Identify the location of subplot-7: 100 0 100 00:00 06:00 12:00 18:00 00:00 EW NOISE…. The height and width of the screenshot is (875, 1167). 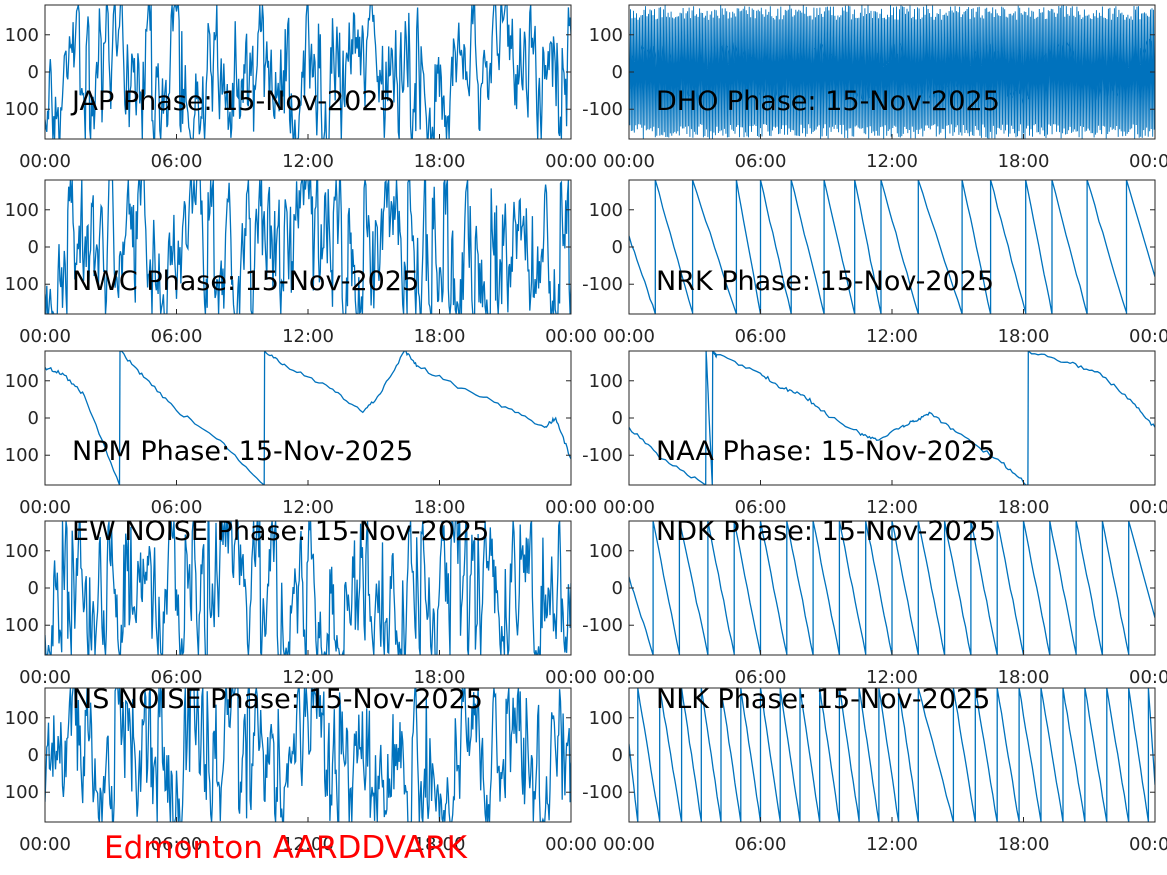
(301, 602).